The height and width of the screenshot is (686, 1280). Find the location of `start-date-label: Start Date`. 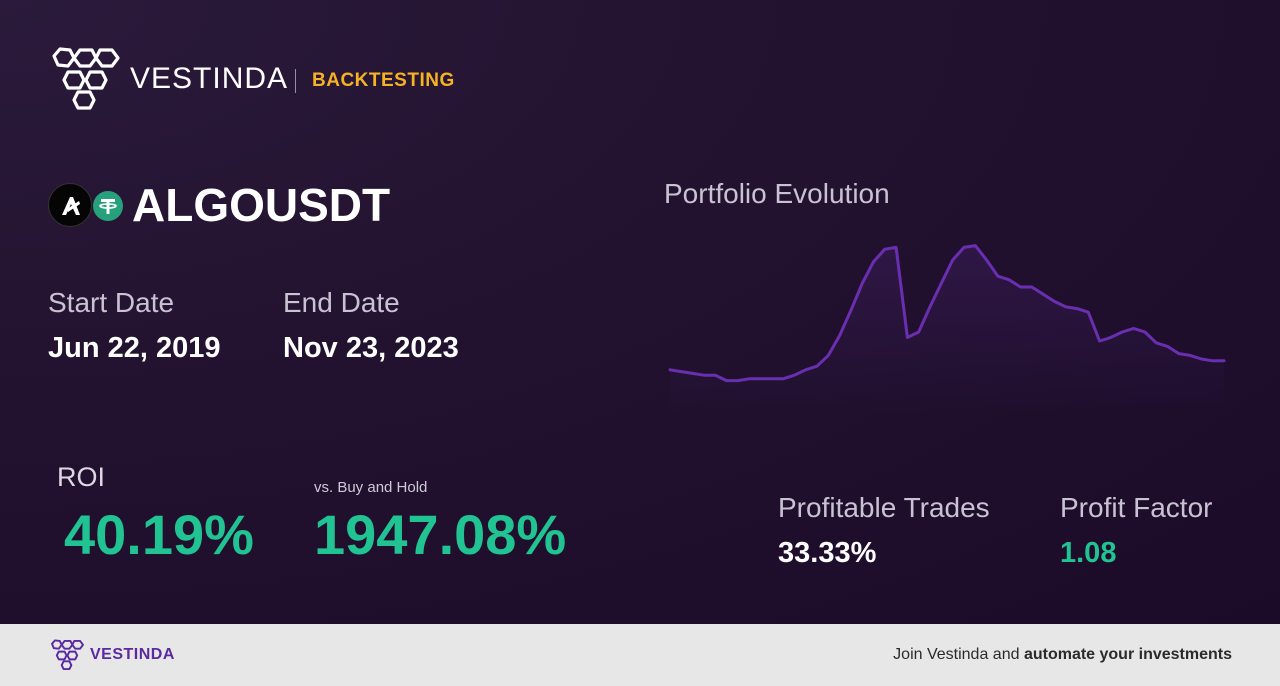

start-date-label: Start Date is located at coordinates (111, 302).